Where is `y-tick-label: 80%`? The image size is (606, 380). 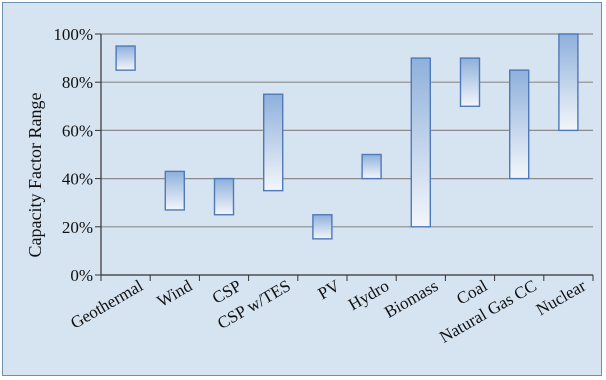 y-tick-label: 80% is located at coordinates (77, 82).